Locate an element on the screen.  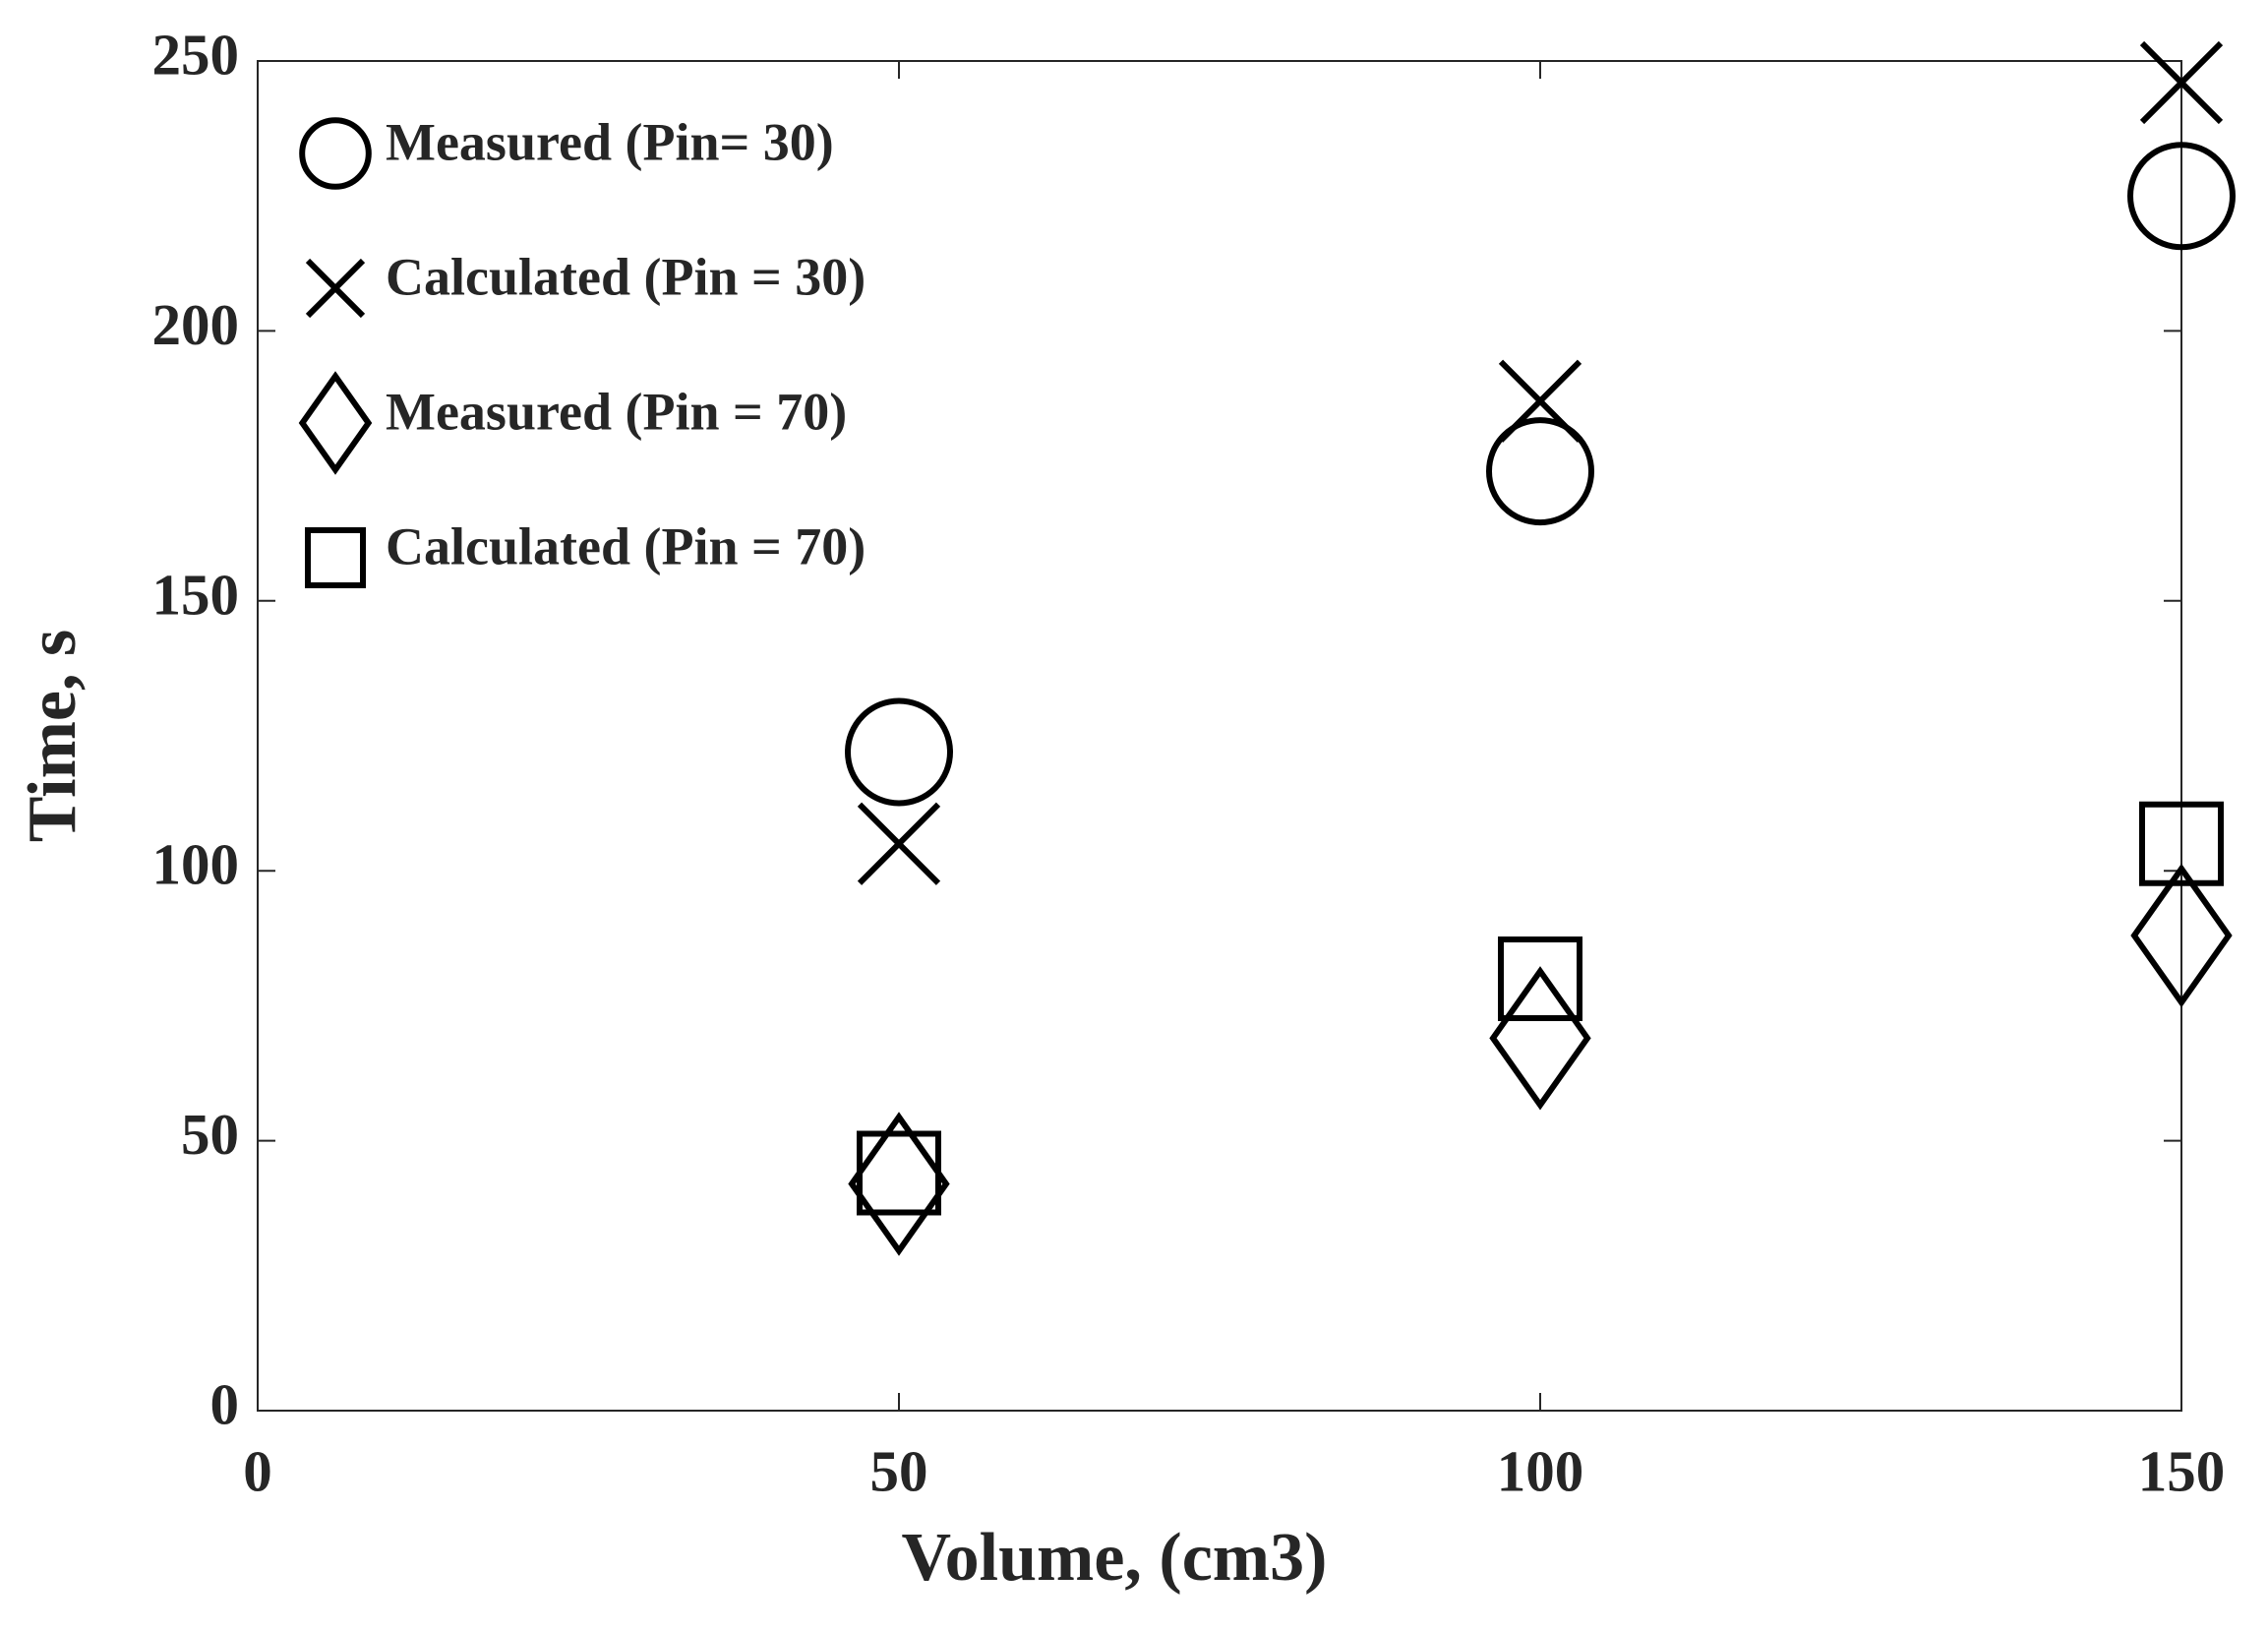
x-tick-label: 50 is located at coordinates (899, 1471).